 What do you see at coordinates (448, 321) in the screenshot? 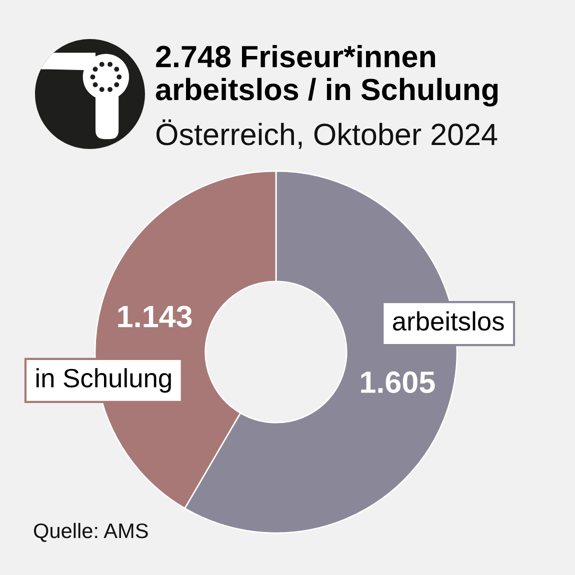
I see `slice-label: arbeitslos` at bounding box center [448, 321].